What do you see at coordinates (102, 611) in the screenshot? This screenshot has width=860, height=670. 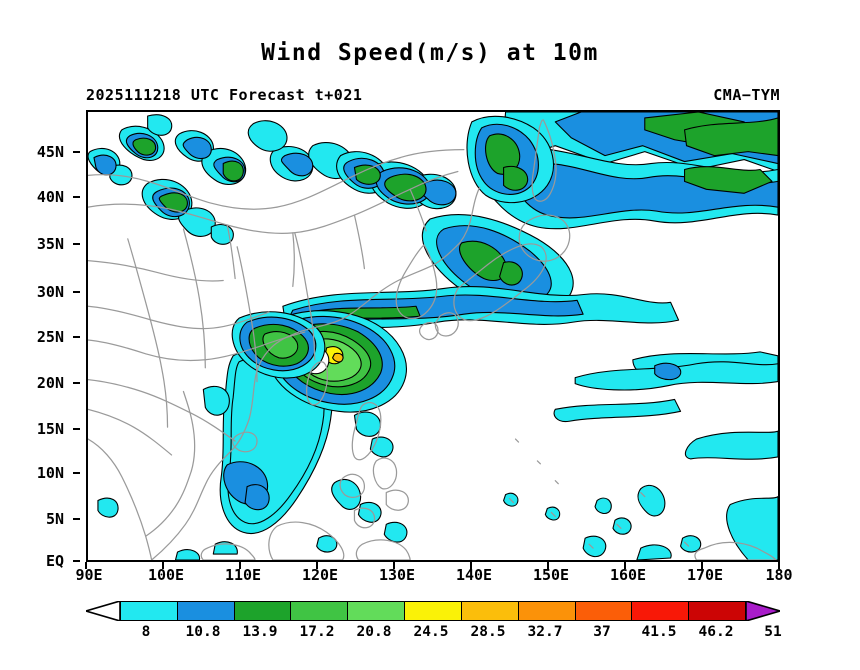 I see `colorbar-under-arrow` at bounding box center [102, 611].